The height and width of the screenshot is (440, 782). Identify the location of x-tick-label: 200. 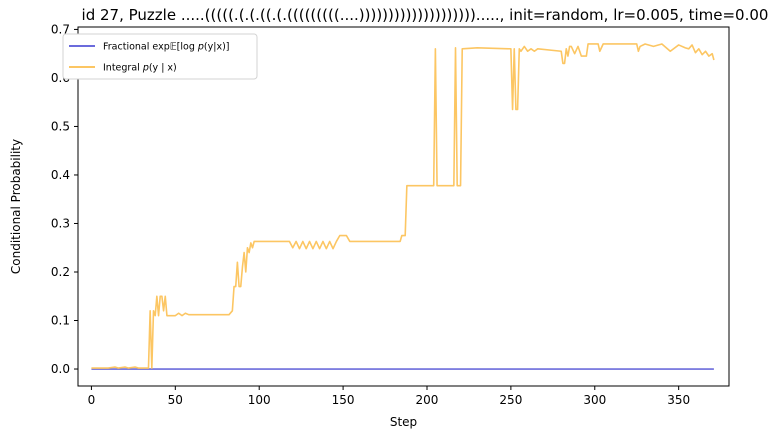
(427, 400).